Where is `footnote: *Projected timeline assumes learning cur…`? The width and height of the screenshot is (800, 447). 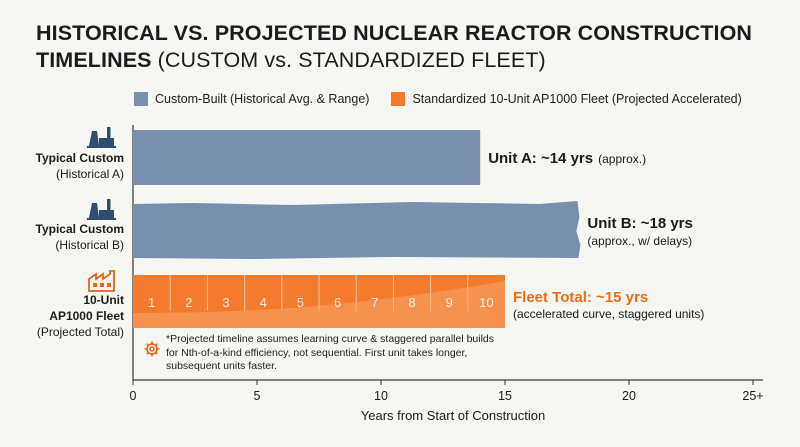 footnote: *Projected timeline assumes learning cur… is located at coordinates (330, 352).